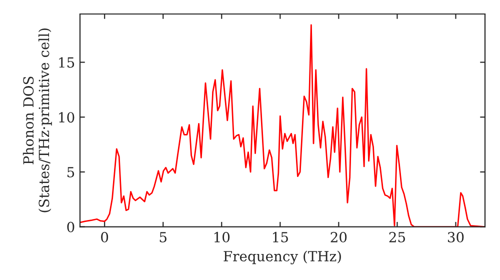 The height and width of the screenshot is (280, 500). Describe the element at coordinates (280, 237) in the screenshot. I see `x-tick-label: 15` at that location.